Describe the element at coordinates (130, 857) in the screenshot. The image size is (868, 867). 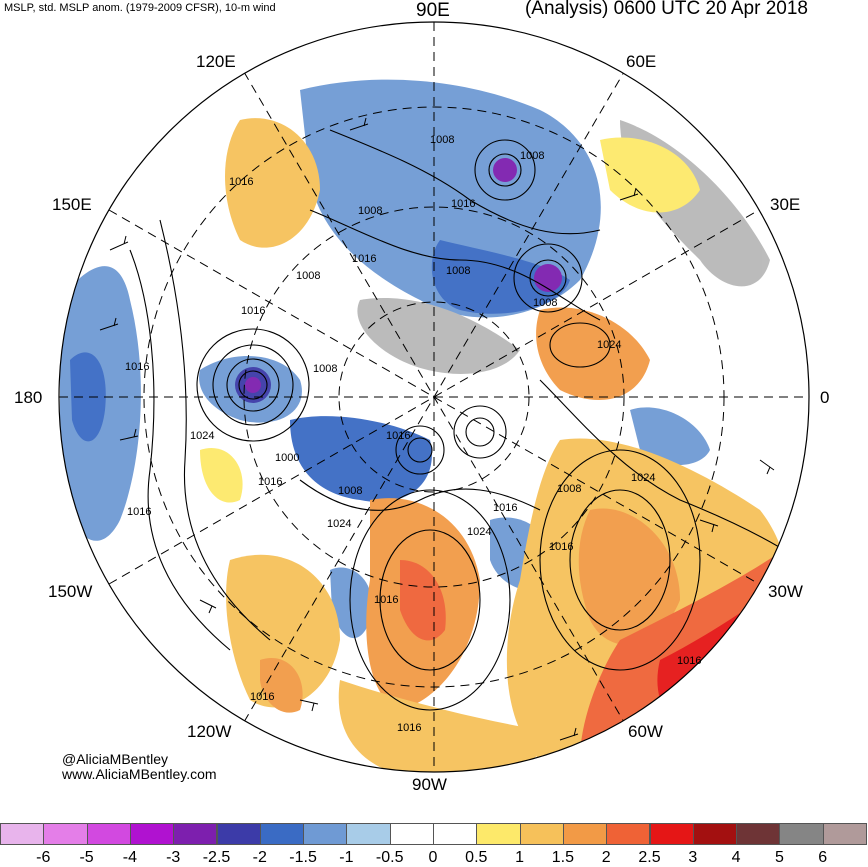
I see `colorbar-tick-label: -4` at that location.